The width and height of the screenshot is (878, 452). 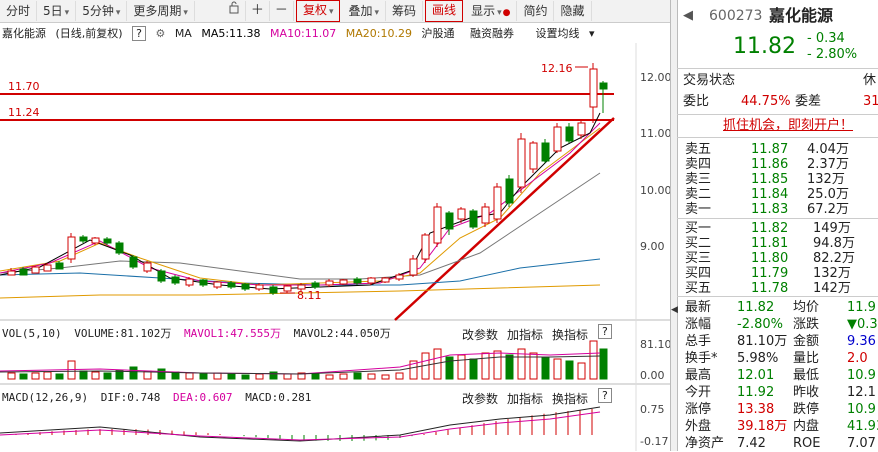 What do you see at coordinates (491, 33) in the screenshot?
I see `margin-button: 融资融券` at bounding box center [491, 33].